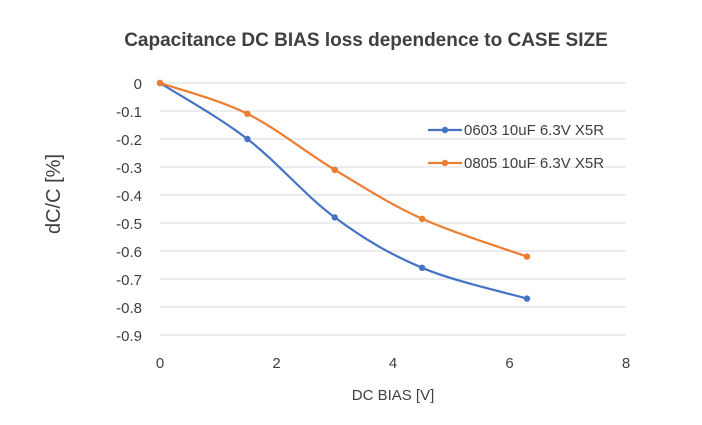 This screenshot has width=702, height=425. Describe the element at coordinates (129, 280) in the screenshot. I see `y-tick-label: -0.7` at that location.